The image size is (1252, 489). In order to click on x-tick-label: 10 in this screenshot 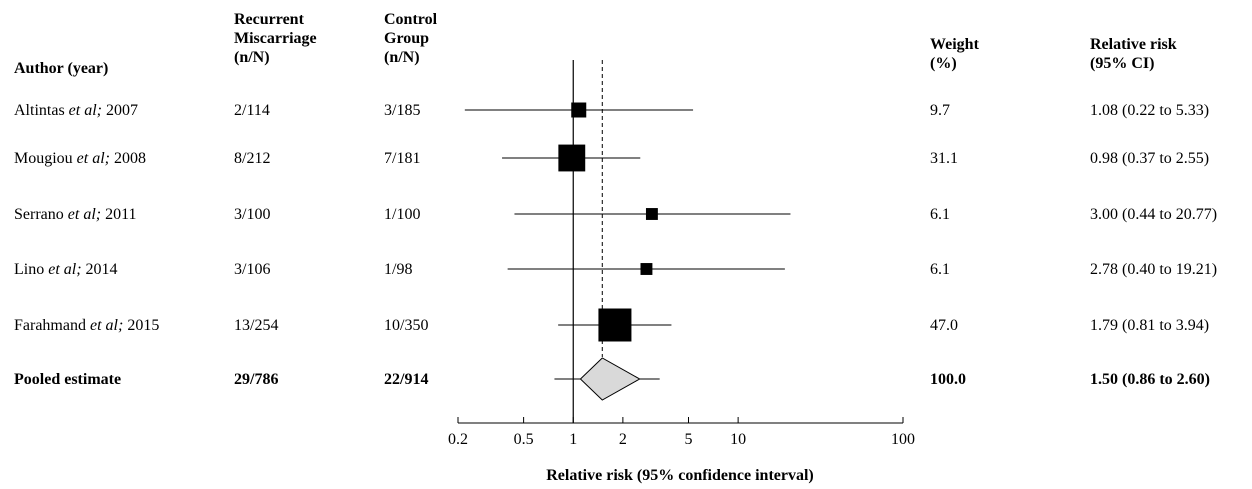, I will do `click(738, 439)`.